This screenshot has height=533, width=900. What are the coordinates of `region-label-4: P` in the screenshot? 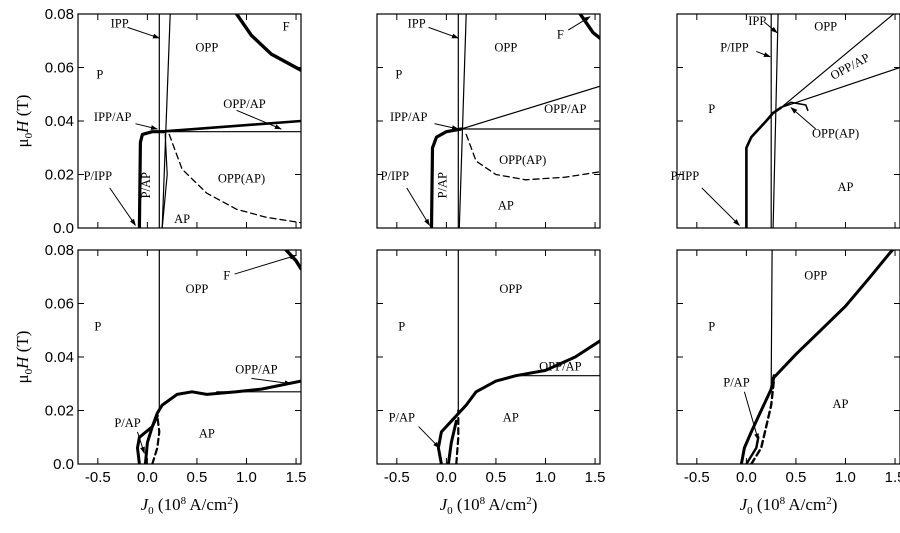 It's located at (711, 109).